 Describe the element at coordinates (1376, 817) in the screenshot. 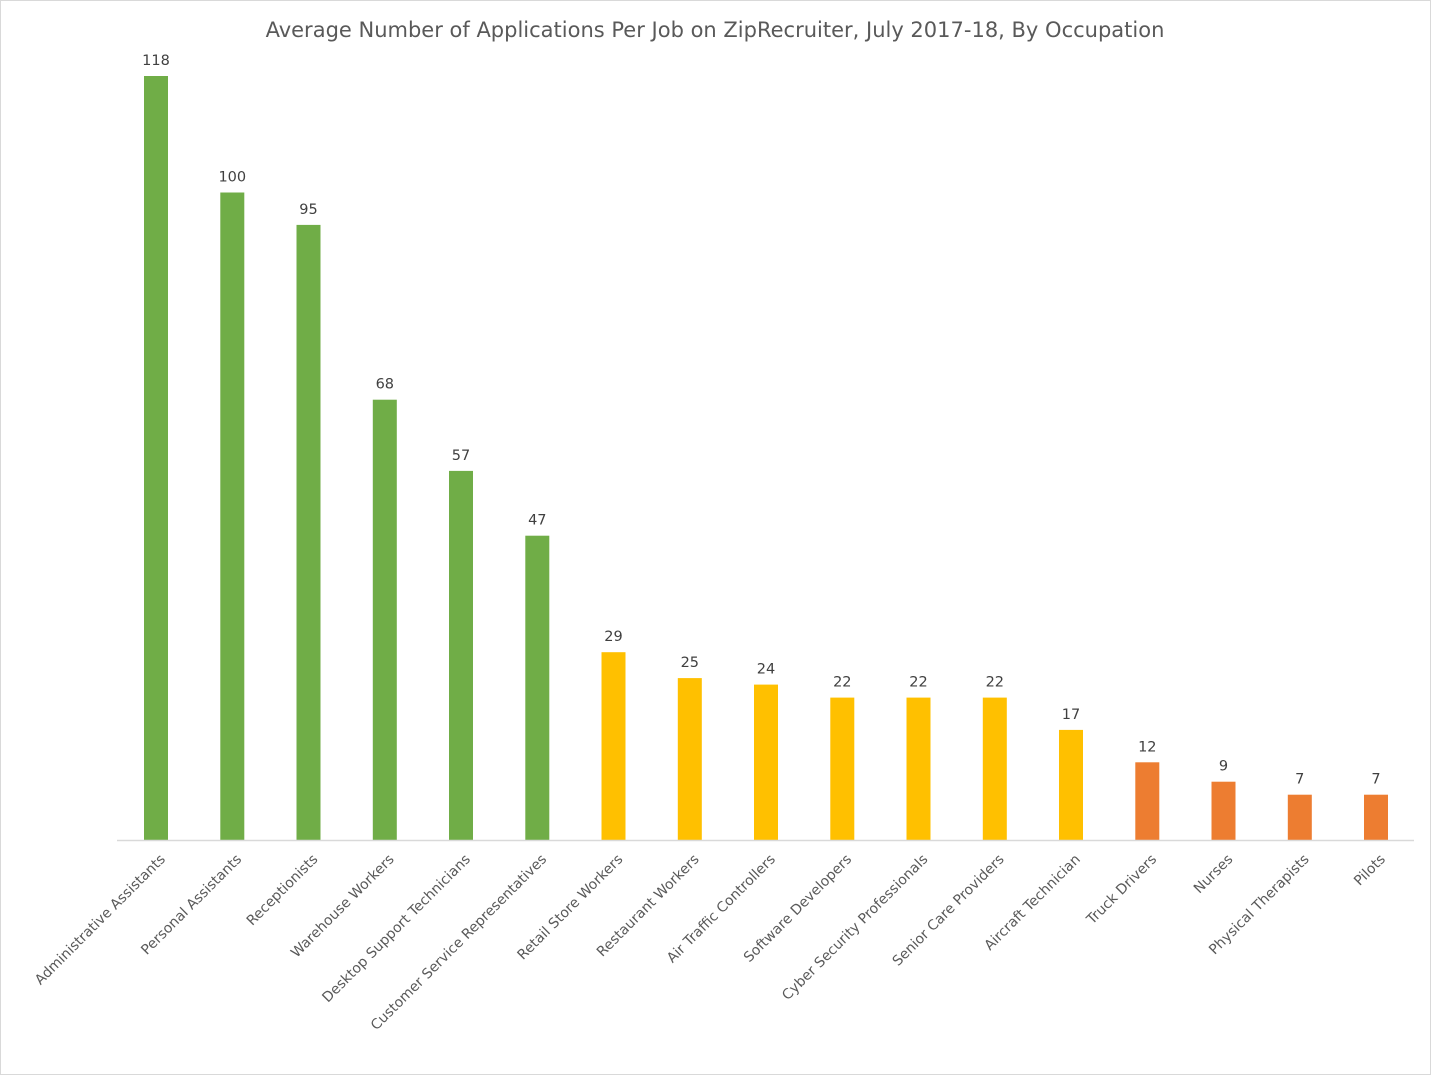

I see `bar-pilots` at that location.